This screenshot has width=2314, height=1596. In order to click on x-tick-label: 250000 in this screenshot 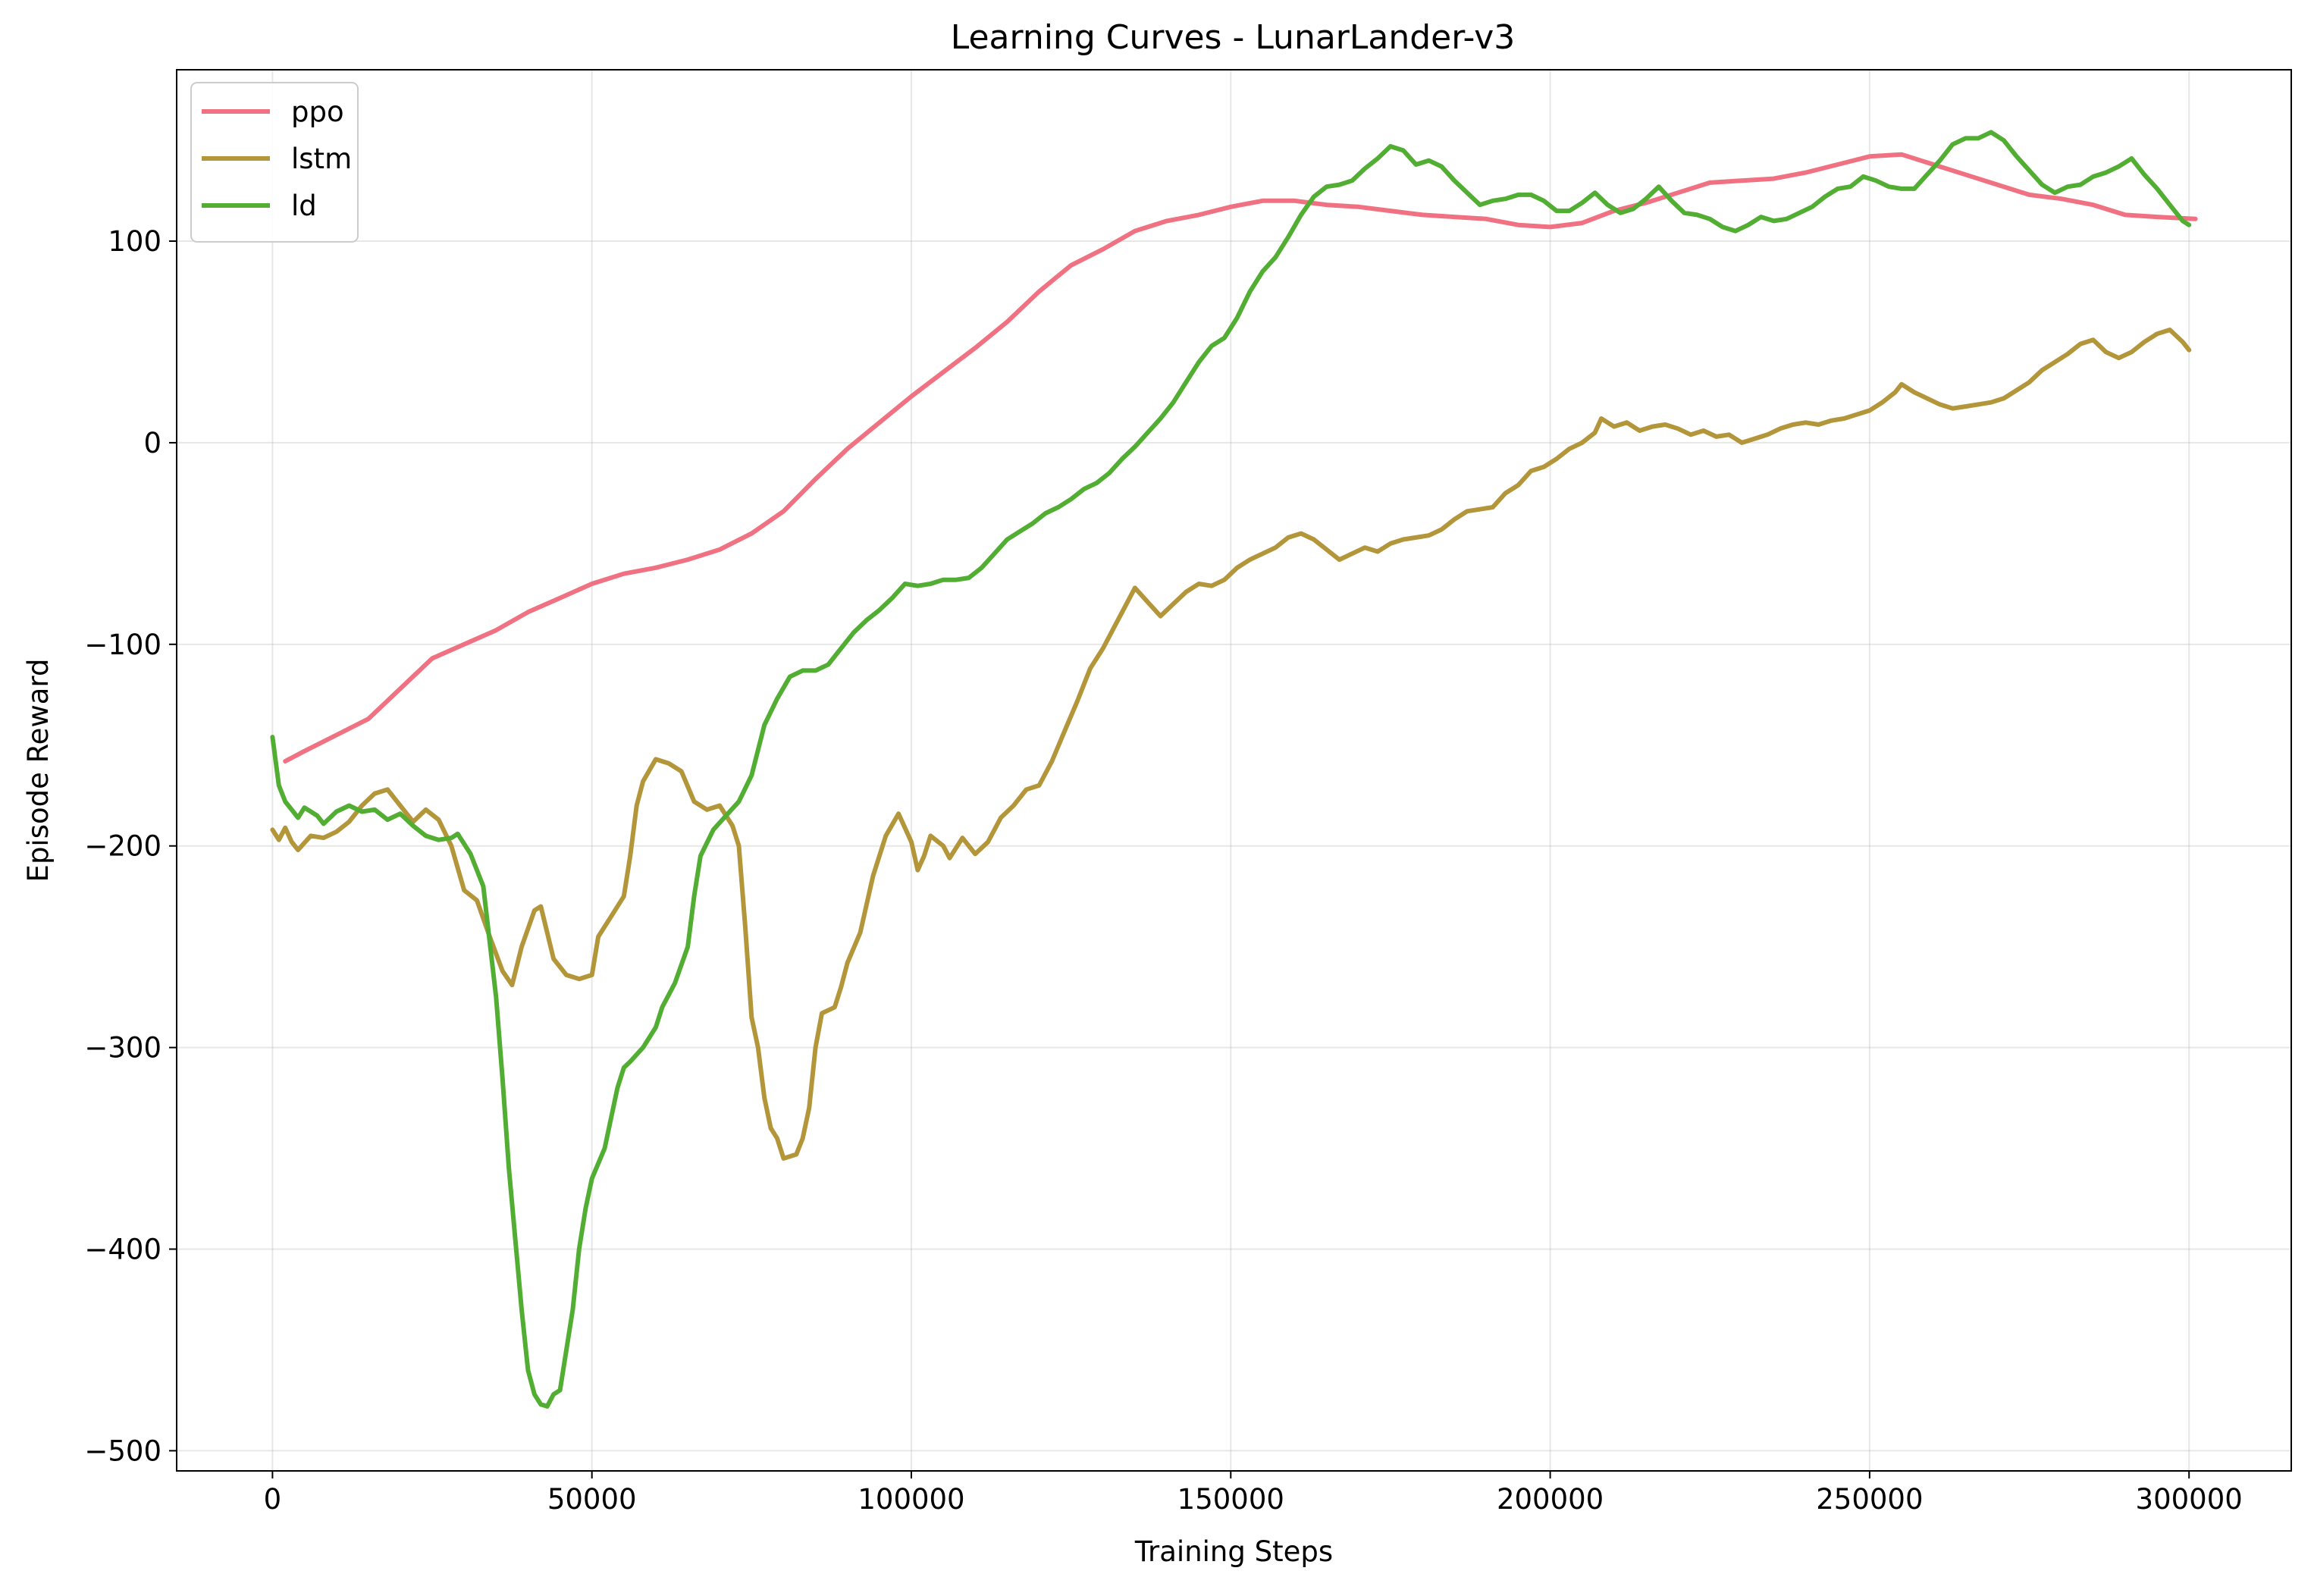, I will do `click(1870, 1499)`.